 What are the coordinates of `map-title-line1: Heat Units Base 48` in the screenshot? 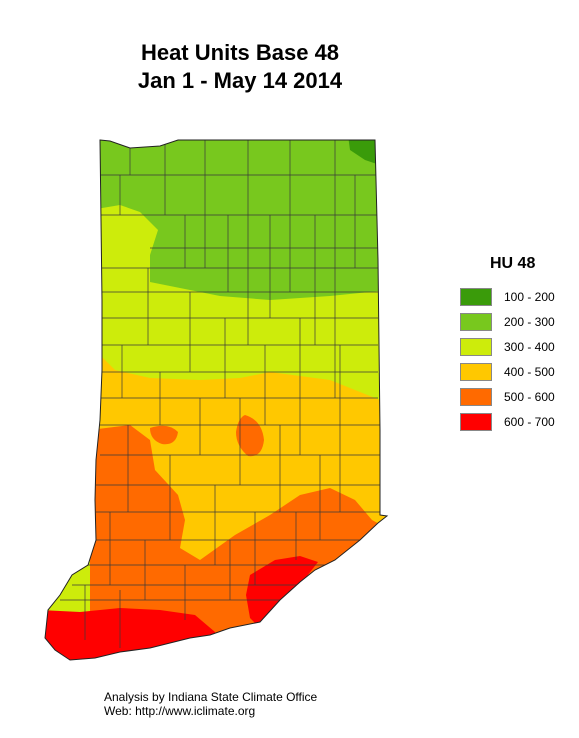 It's located at (240, 52).